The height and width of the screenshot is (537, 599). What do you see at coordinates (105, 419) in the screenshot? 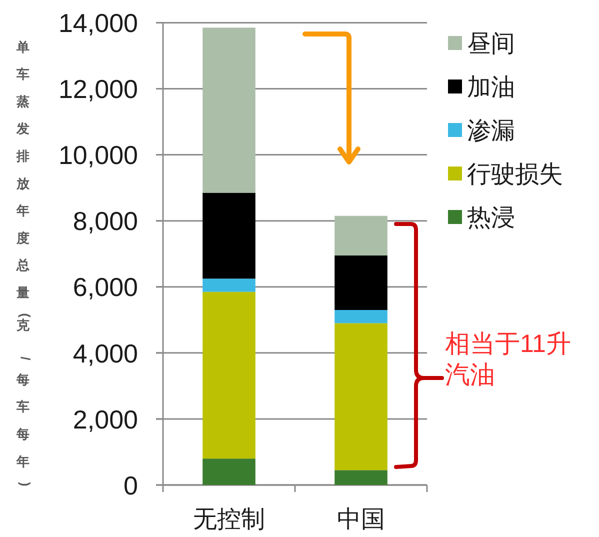
I see `y-tick-label: 2,000` at bounding box center [105, 419].